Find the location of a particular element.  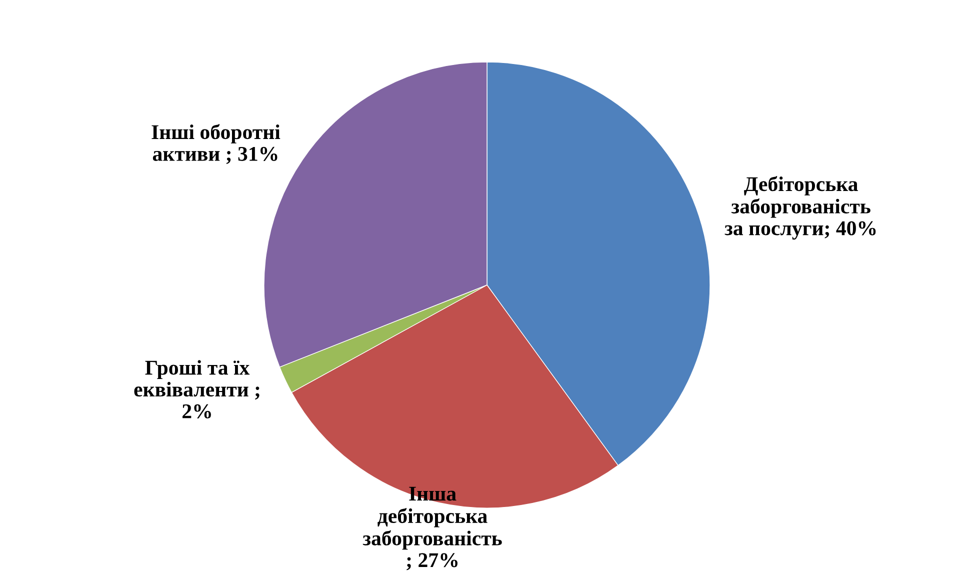

slice-label: Інші оборотні активи ; 31% is located at coordinates (216, 144).